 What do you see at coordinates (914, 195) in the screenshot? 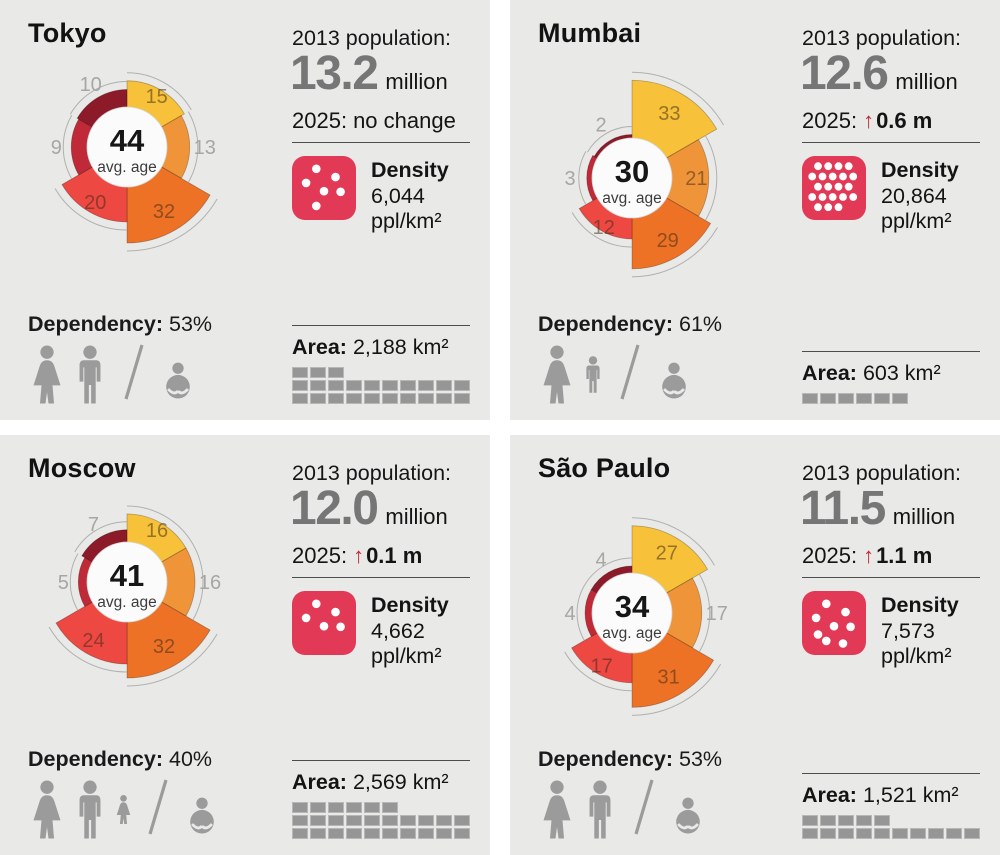
I see `density-value: 20,864` at bounding box center [914, 195].